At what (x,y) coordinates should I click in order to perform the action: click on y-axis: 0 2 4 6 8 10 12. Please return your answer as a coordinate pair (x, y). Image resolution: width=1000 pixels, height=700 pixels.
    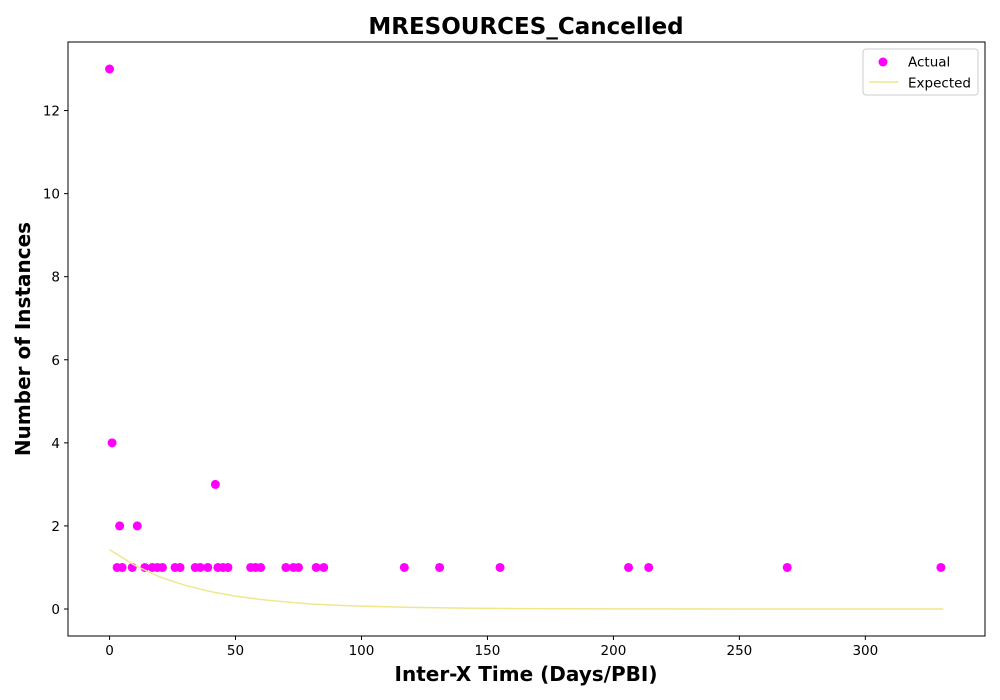
    Looking at the image, I should click on (55, 361).